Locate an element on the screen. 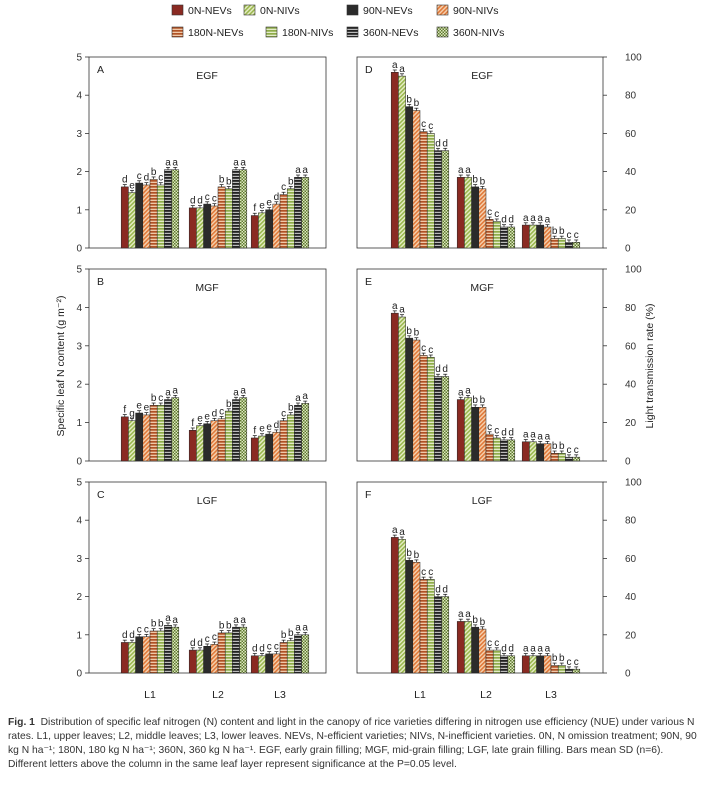 The width and height of the screenshot is (711, 807). panel-letter: A is located at coordinates (100, 70).